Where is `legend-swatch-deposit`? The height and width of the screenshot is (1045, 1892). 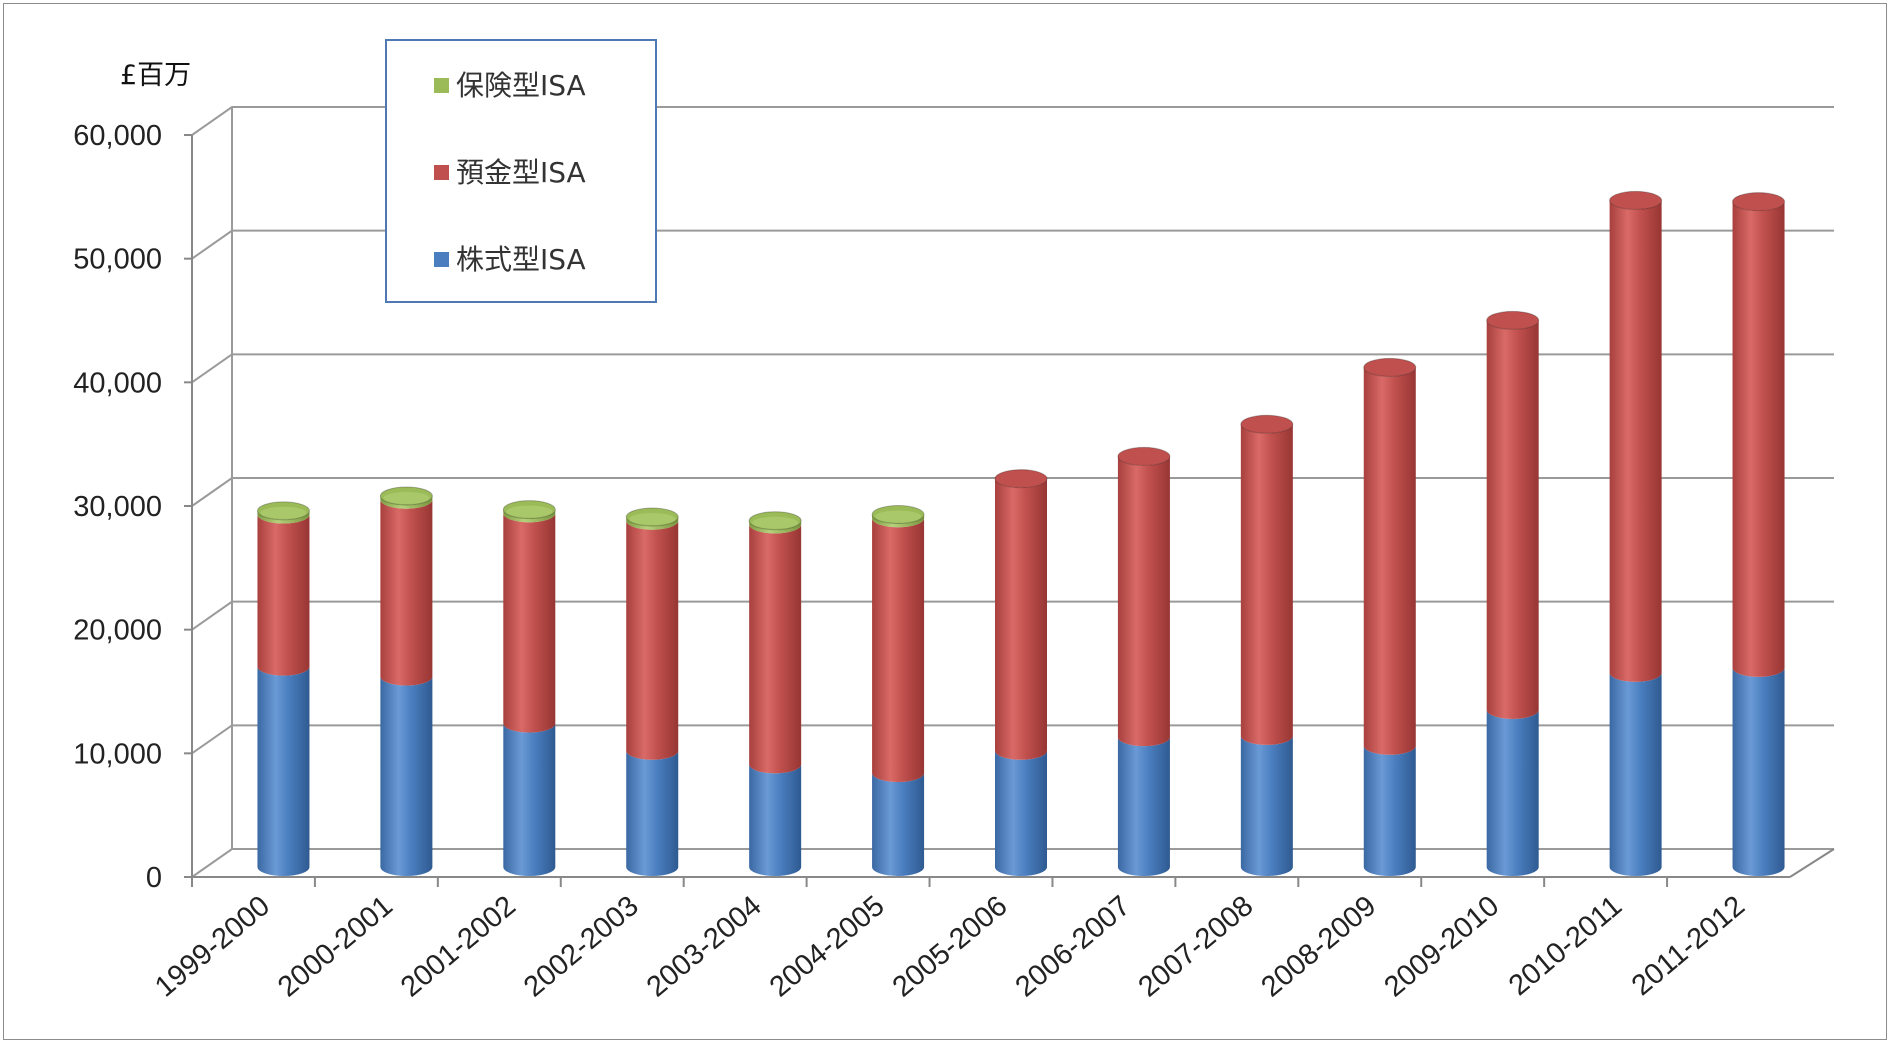
legend-swatch-deposit is located at coordinates (441, 172).